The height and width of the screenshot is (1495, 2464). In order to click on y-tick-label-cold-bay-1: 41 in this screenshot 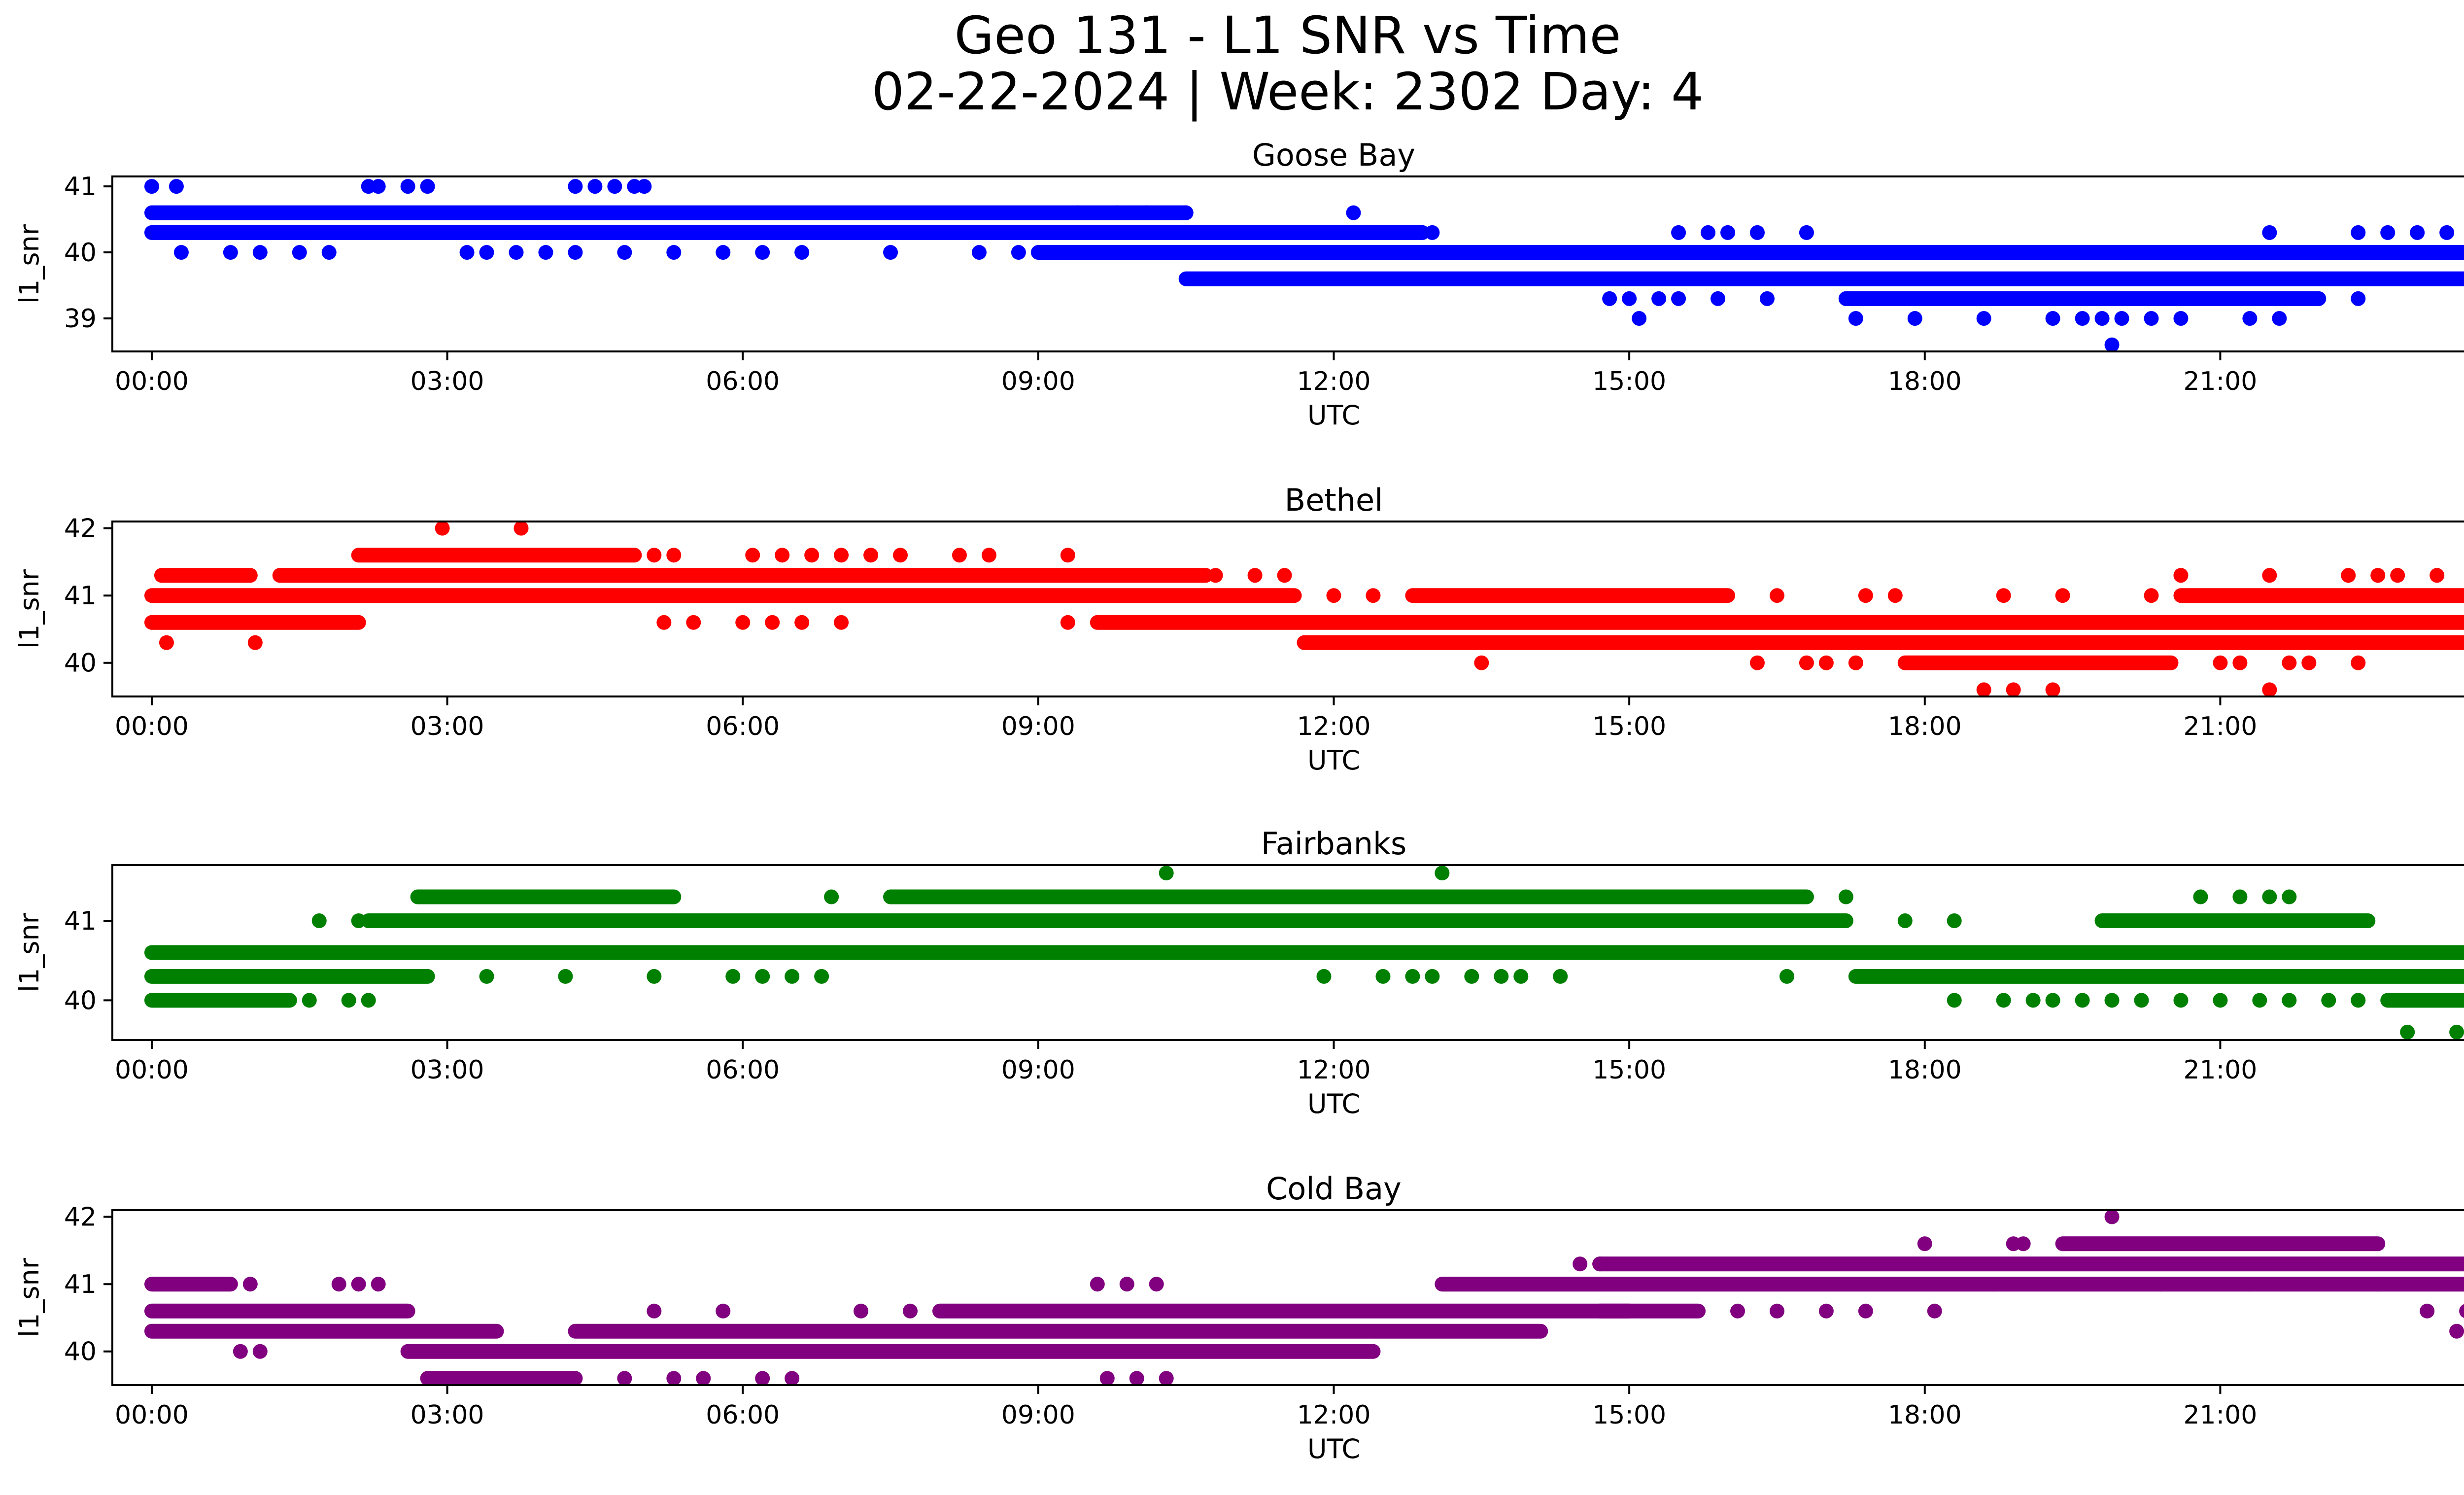, I will do `click(80, 1284)`.